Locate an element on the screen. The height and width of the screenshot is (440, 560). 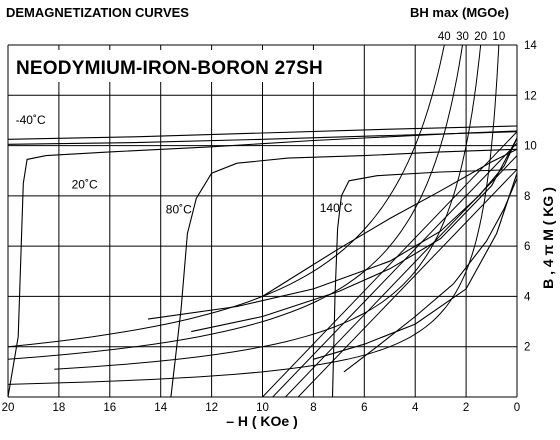
x-tick-label: 4 is located at coordinates (415, 408).